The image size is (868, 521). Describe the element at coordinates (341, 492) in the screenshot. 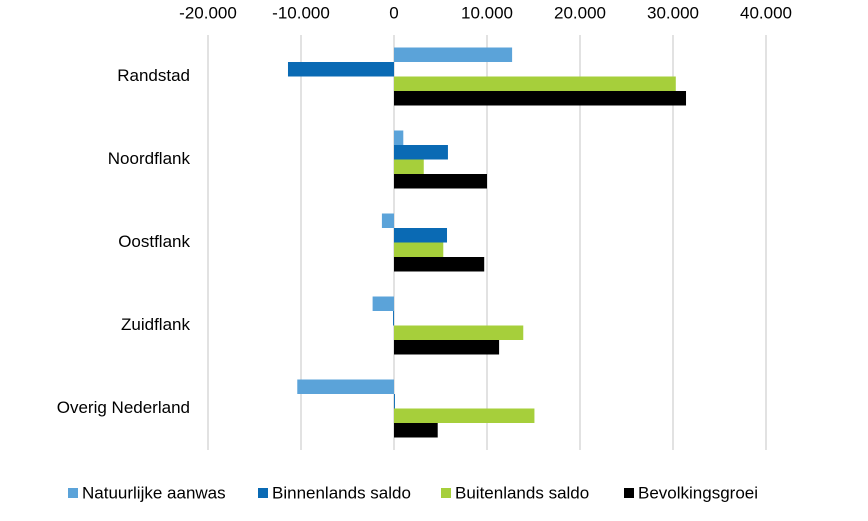

I see `legend-label: Binnenlands saldo` at that location.